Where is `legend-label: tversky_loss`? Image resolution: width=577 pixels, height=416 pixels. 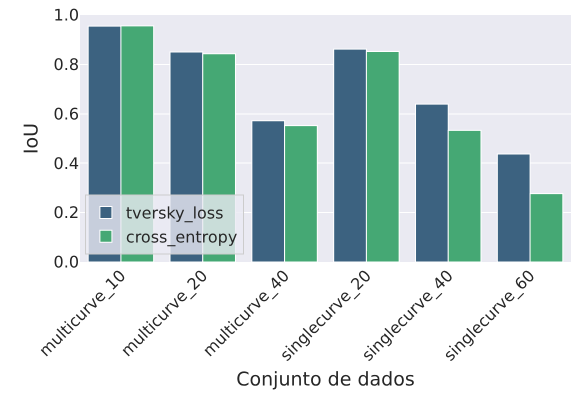
legend-label: tversky_loss is located at coordinates (175, 213).